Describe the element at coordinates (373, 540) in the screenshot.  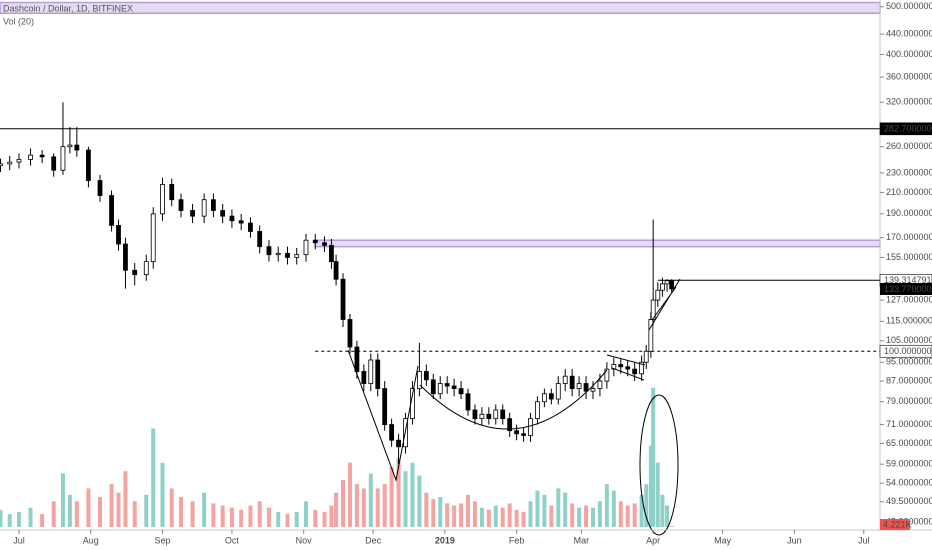
I see `x-tick-label: Dec` at that location.